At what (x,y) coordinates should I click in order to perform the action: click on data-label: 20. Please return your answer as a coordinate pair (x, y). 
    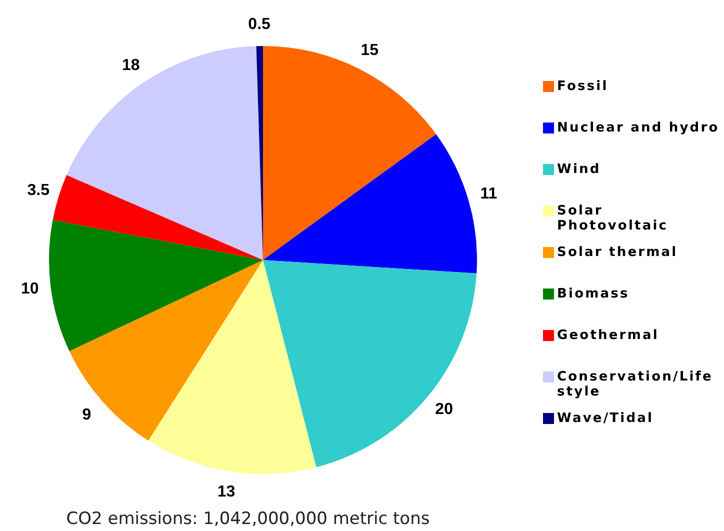
    Looking at the image, I should click on (444, 409).